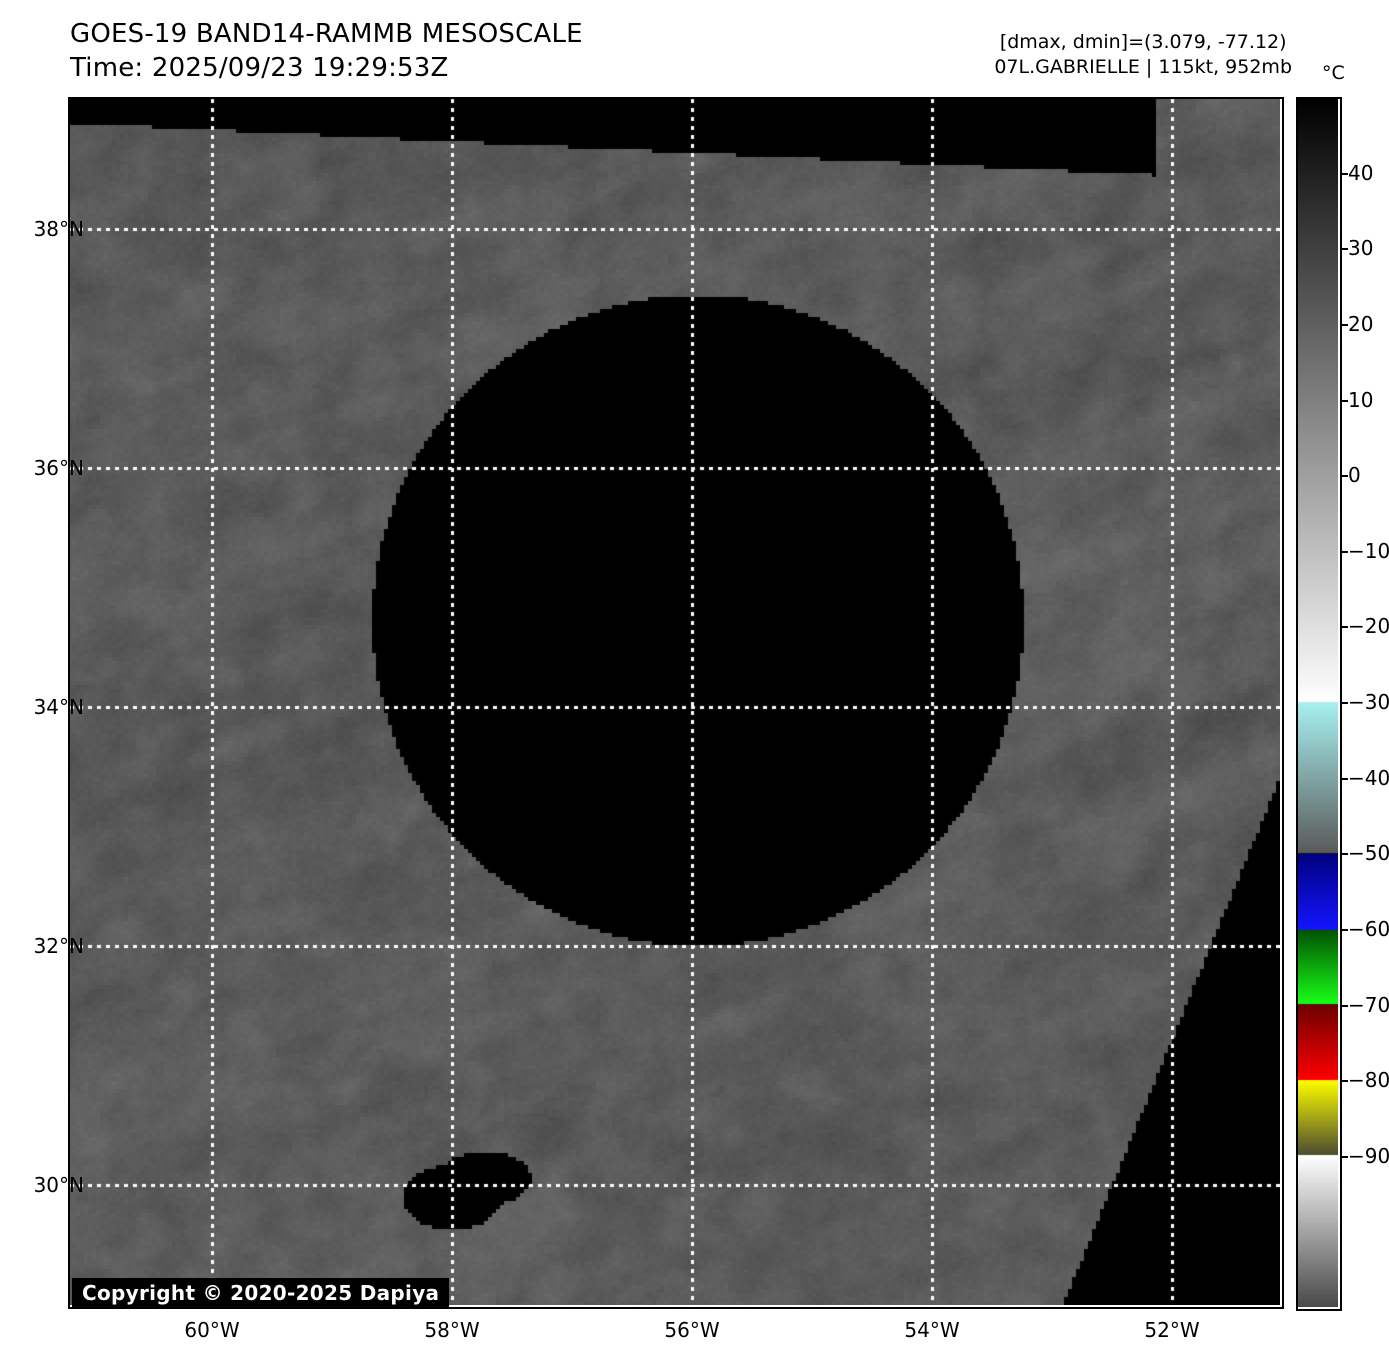 This screenshot has width=1389, height=1359. I want to click on lat-tick-3: 32°N, so click(58, 946).